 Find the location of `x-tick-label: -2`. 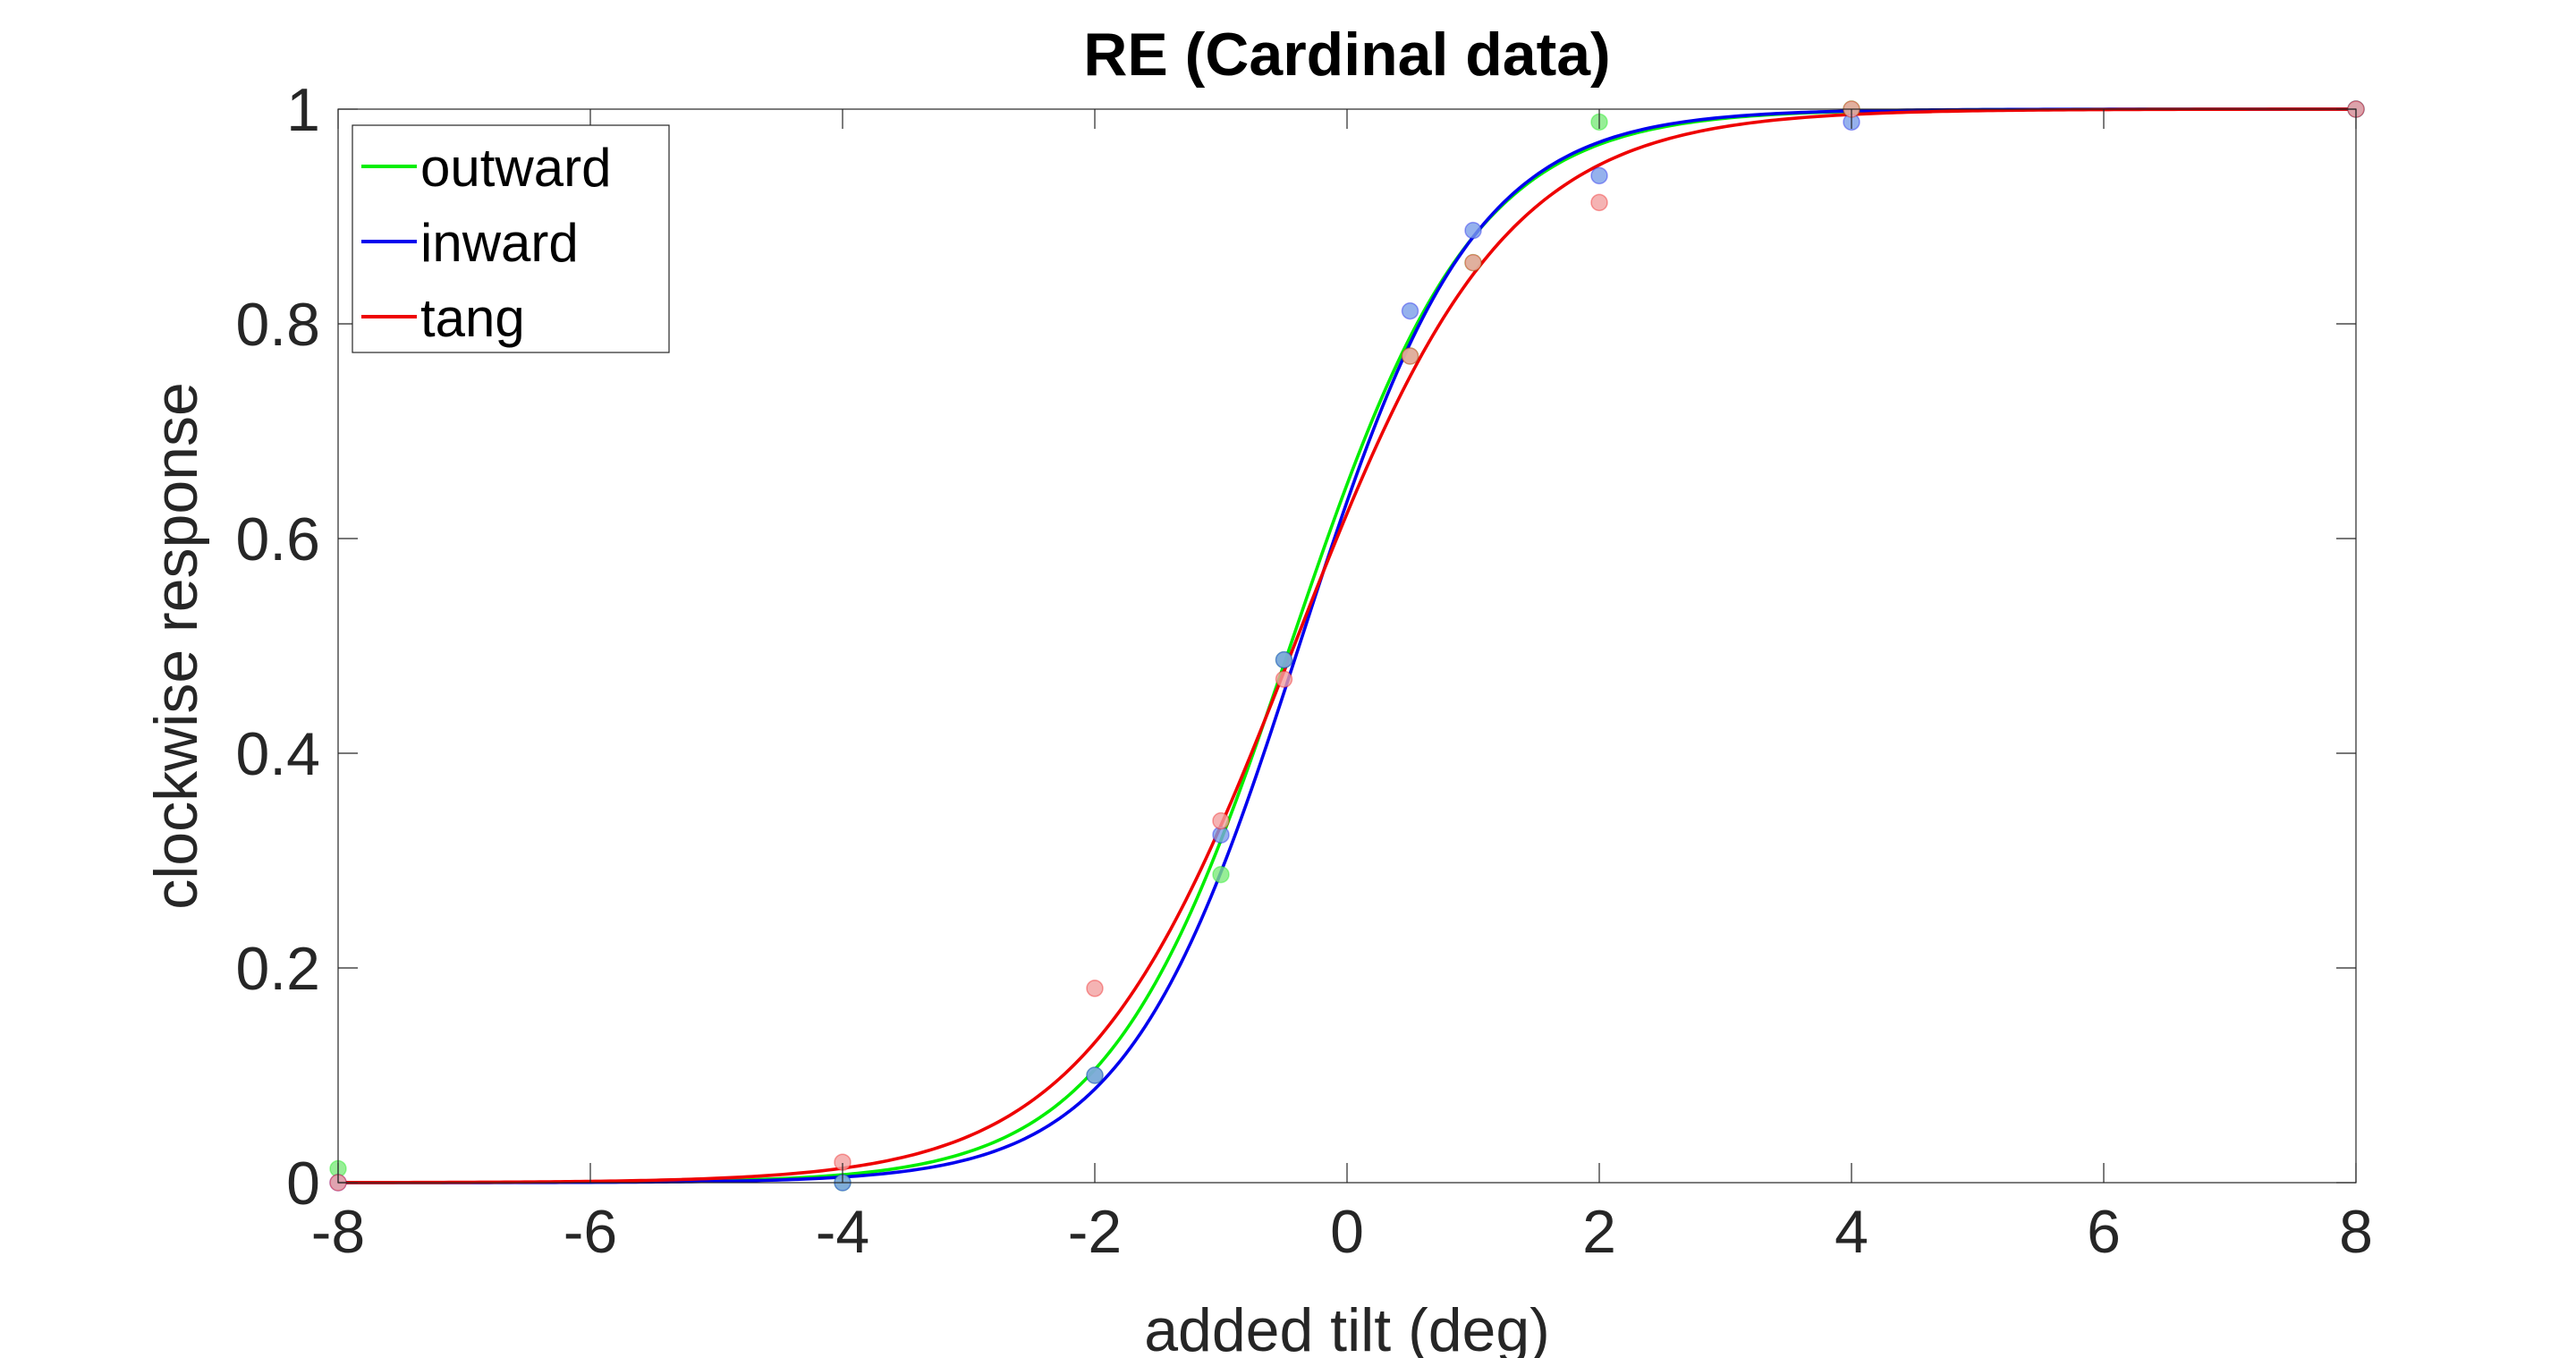

x-tick-label: -2 is located at coordinates (1095, 1232).